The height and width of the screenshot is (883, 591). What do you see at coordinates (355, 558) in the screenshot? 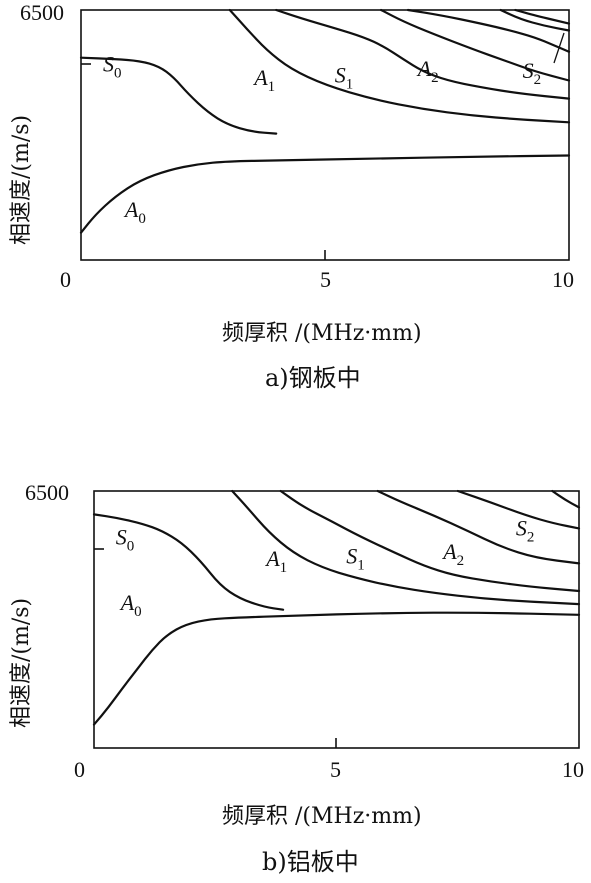
I see `curve-label-s1: S1` at bounding box center [355, 558].